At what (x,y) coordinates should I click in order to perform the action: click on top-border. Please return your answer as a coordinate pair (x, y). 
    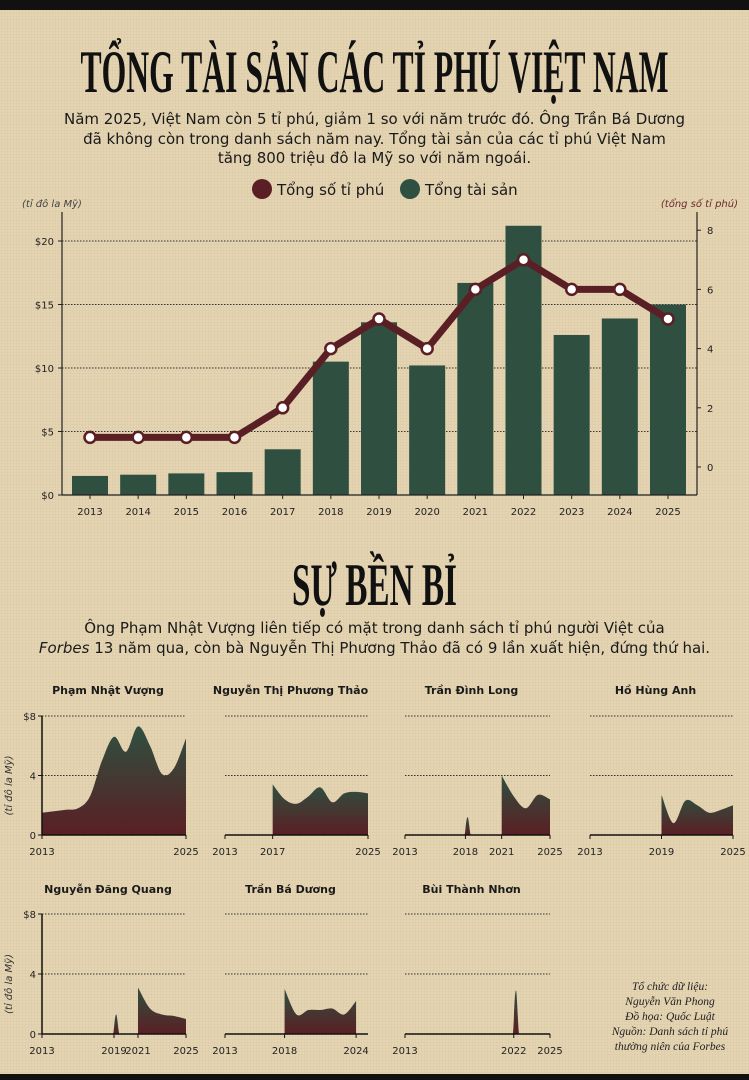
    Looking at the image, I should click on (374, 5).